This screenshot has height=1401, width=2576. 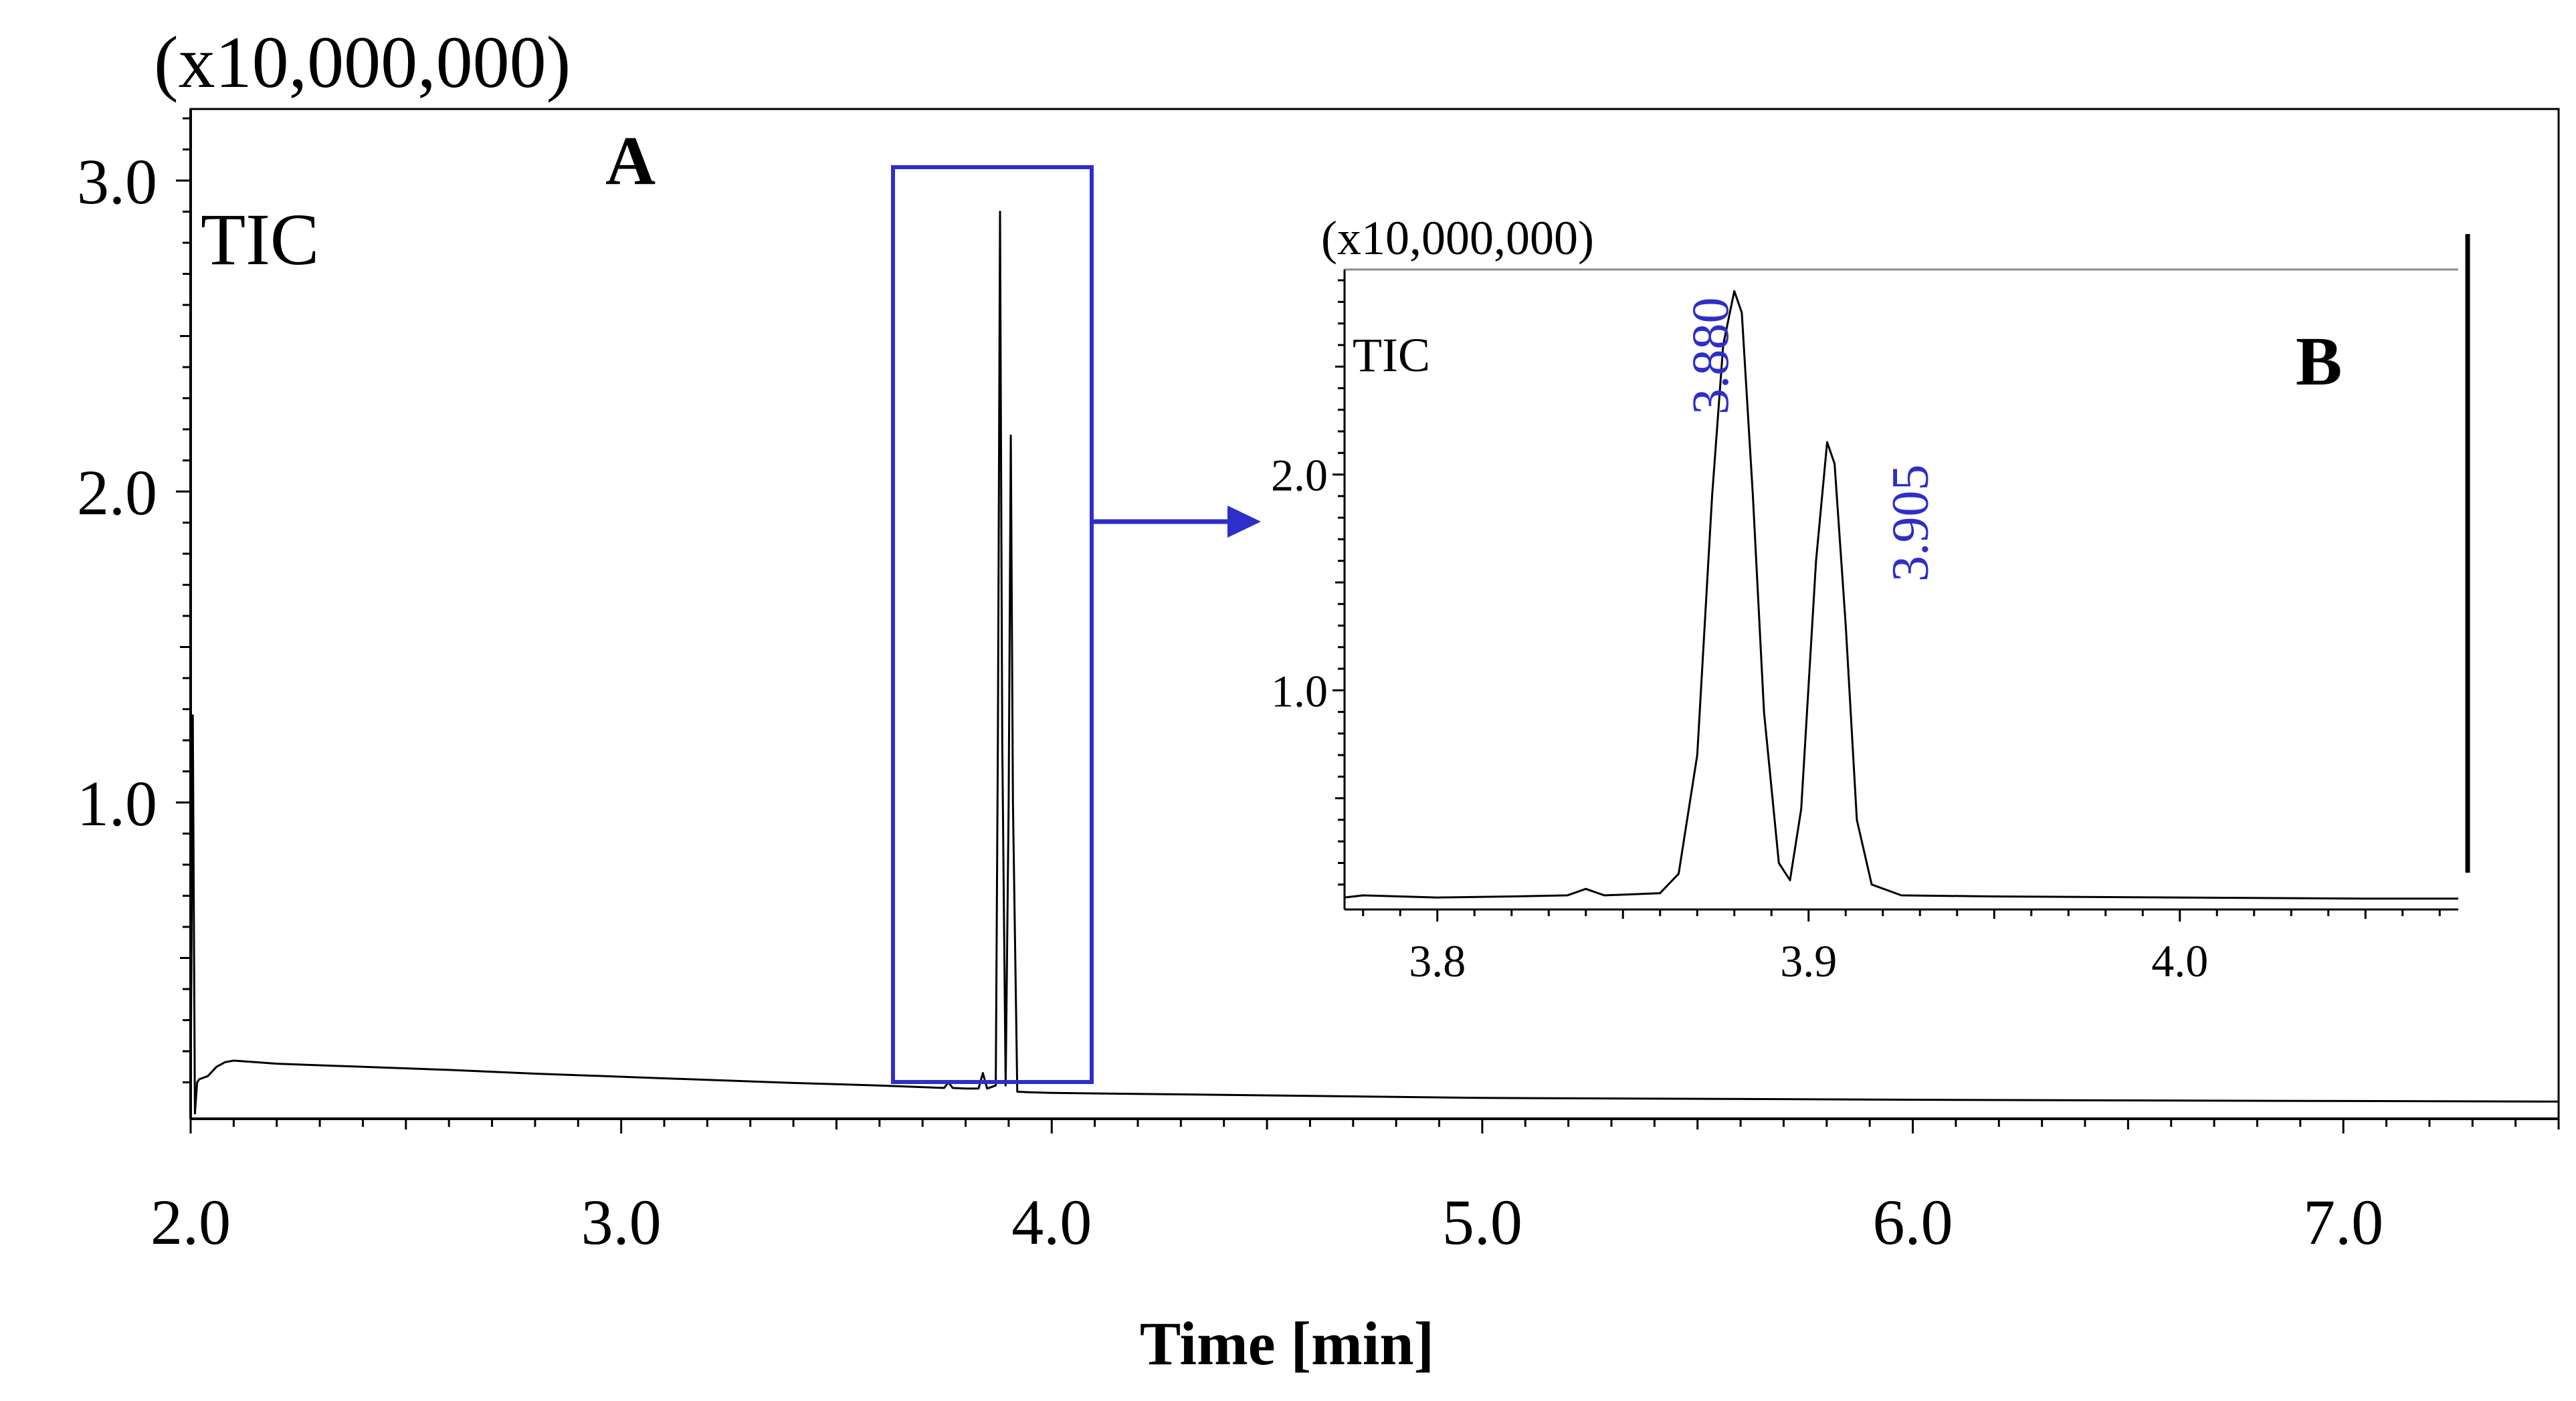 What do you see at coordinates (117, 803) in the screenshot?
I see `y-tick-label: 1.0` at bounding box center [117, 803].